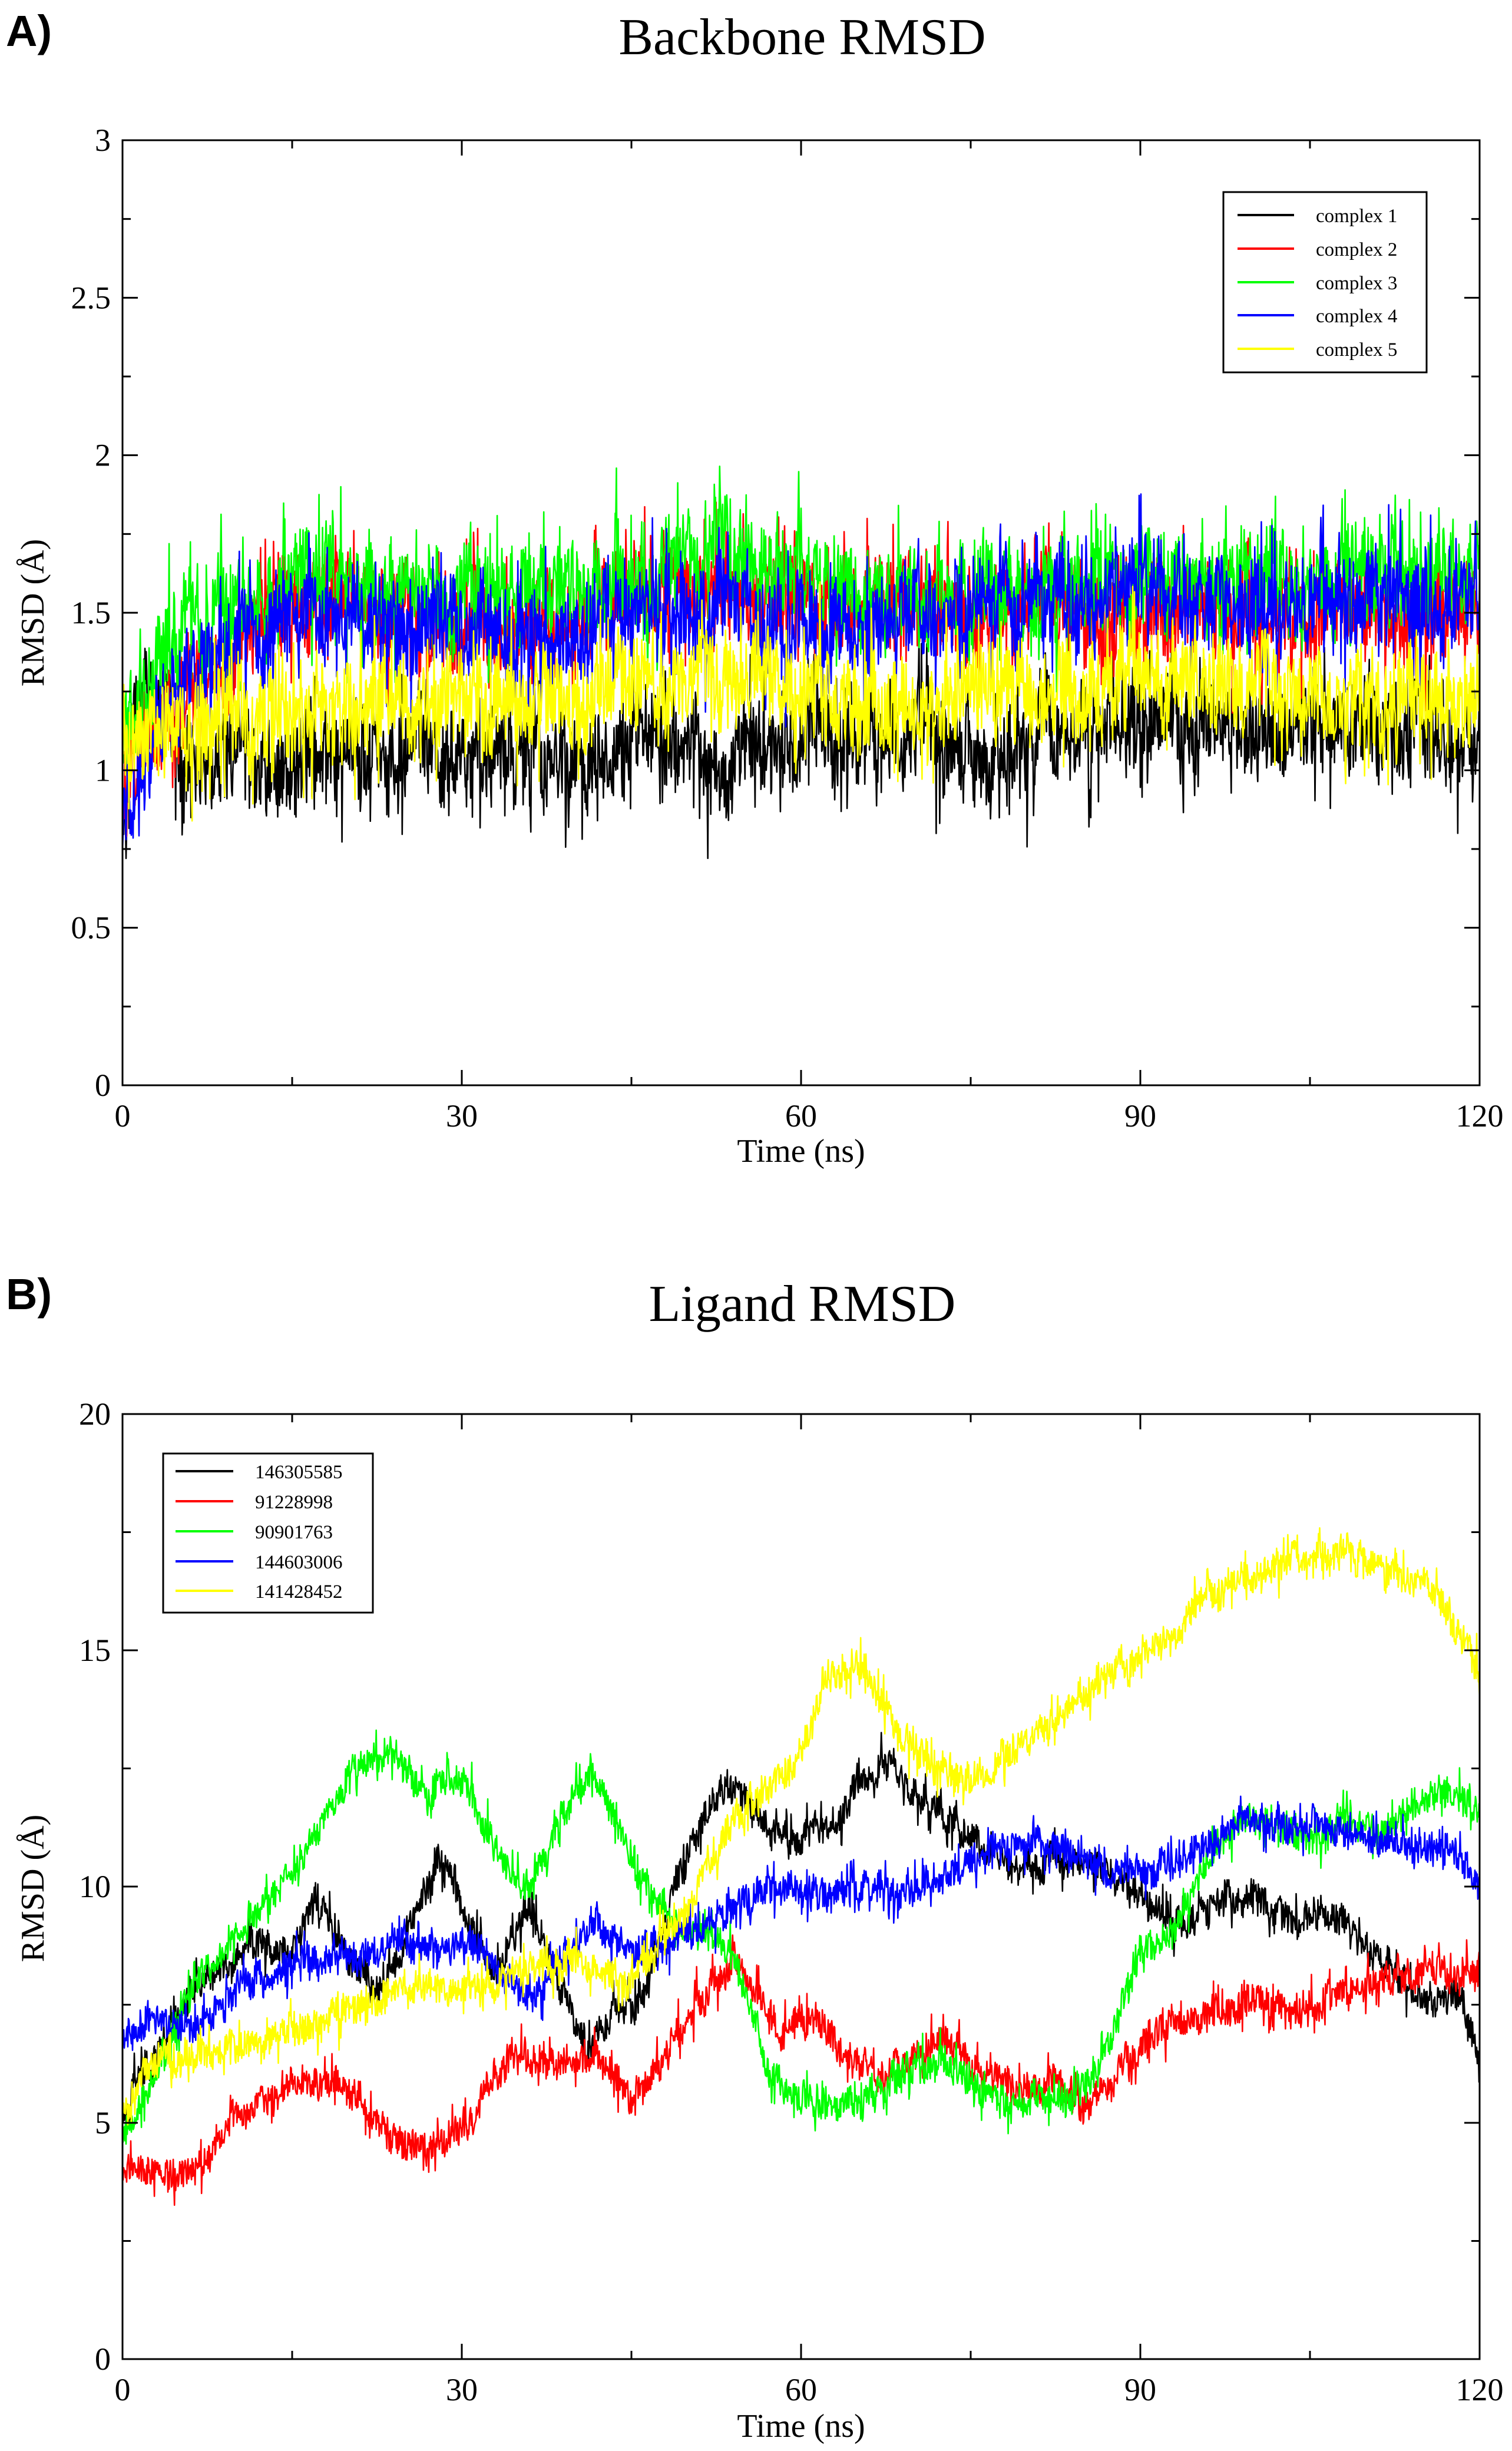  I want to click on panel-b-x-tick-label: 90, so click(1140, 2389).